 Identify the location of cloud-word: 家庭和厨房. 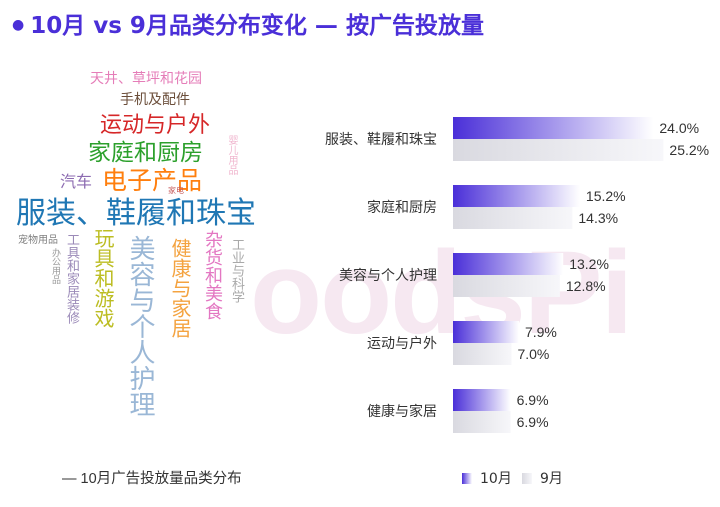
(145, 153).